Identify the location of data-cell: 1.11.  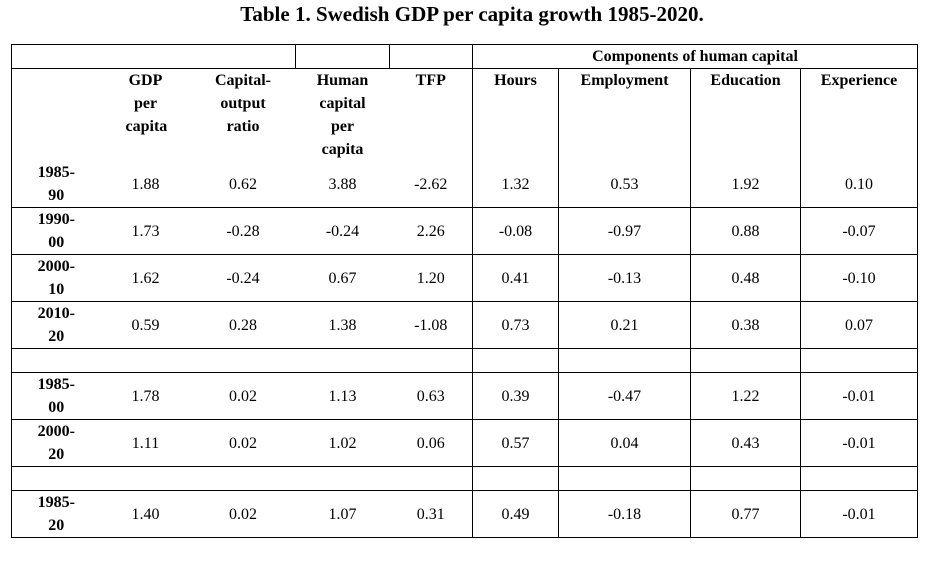
(145, 443).